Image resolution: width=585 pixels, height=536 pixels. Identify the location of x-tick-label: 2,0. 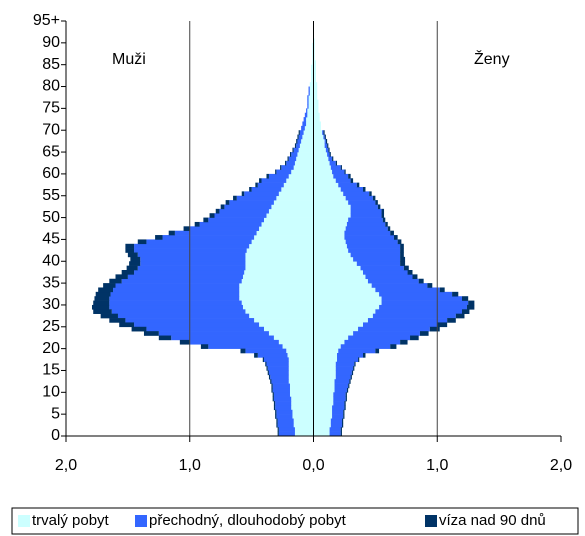
(66, 465).